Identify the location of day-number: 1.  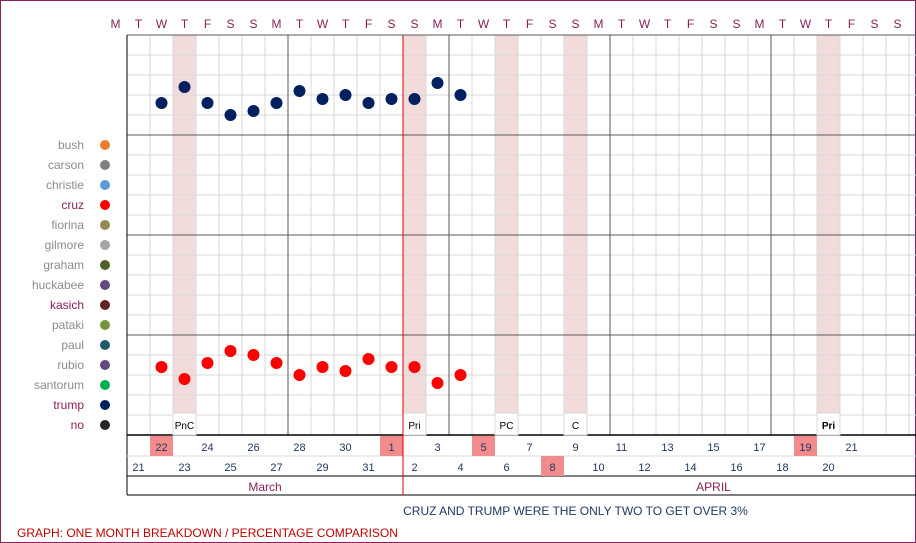
(391, 448).